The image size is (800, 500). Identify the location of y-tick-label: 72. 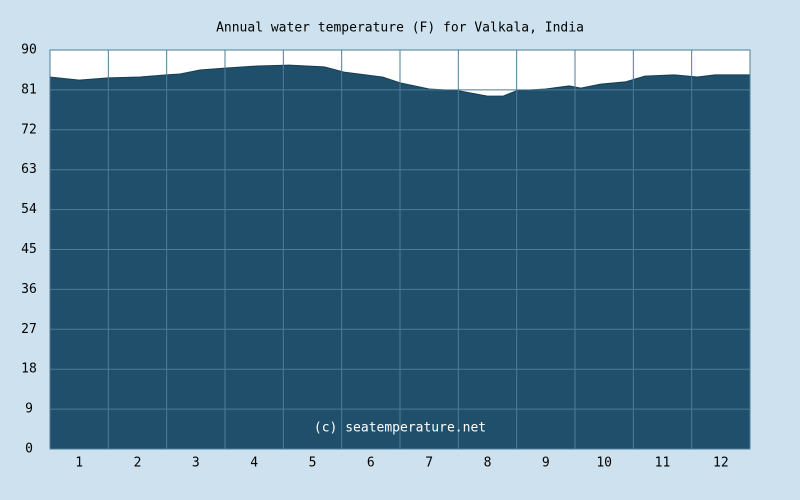
(29, 129).